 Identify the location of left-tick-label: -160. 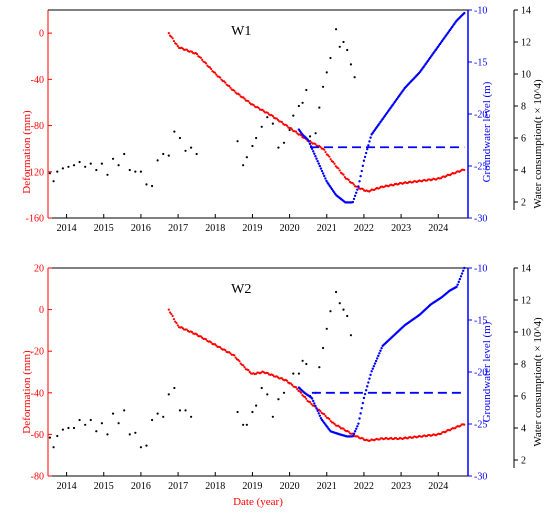
(35, 219).